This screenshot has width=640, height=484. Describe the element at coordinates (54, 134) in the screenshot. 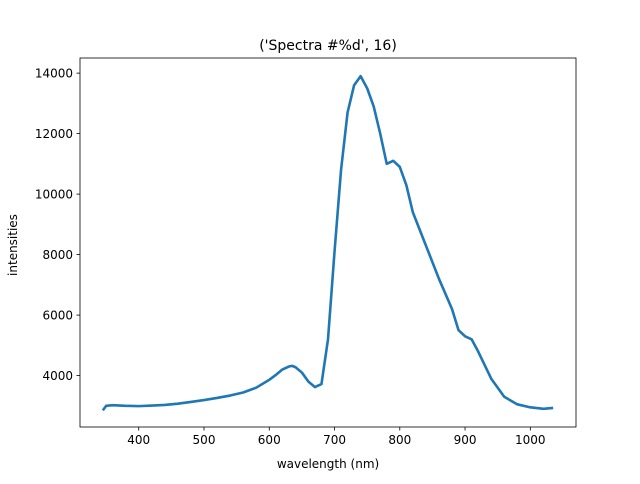

I see `y-tick-label: 12000` at that location.